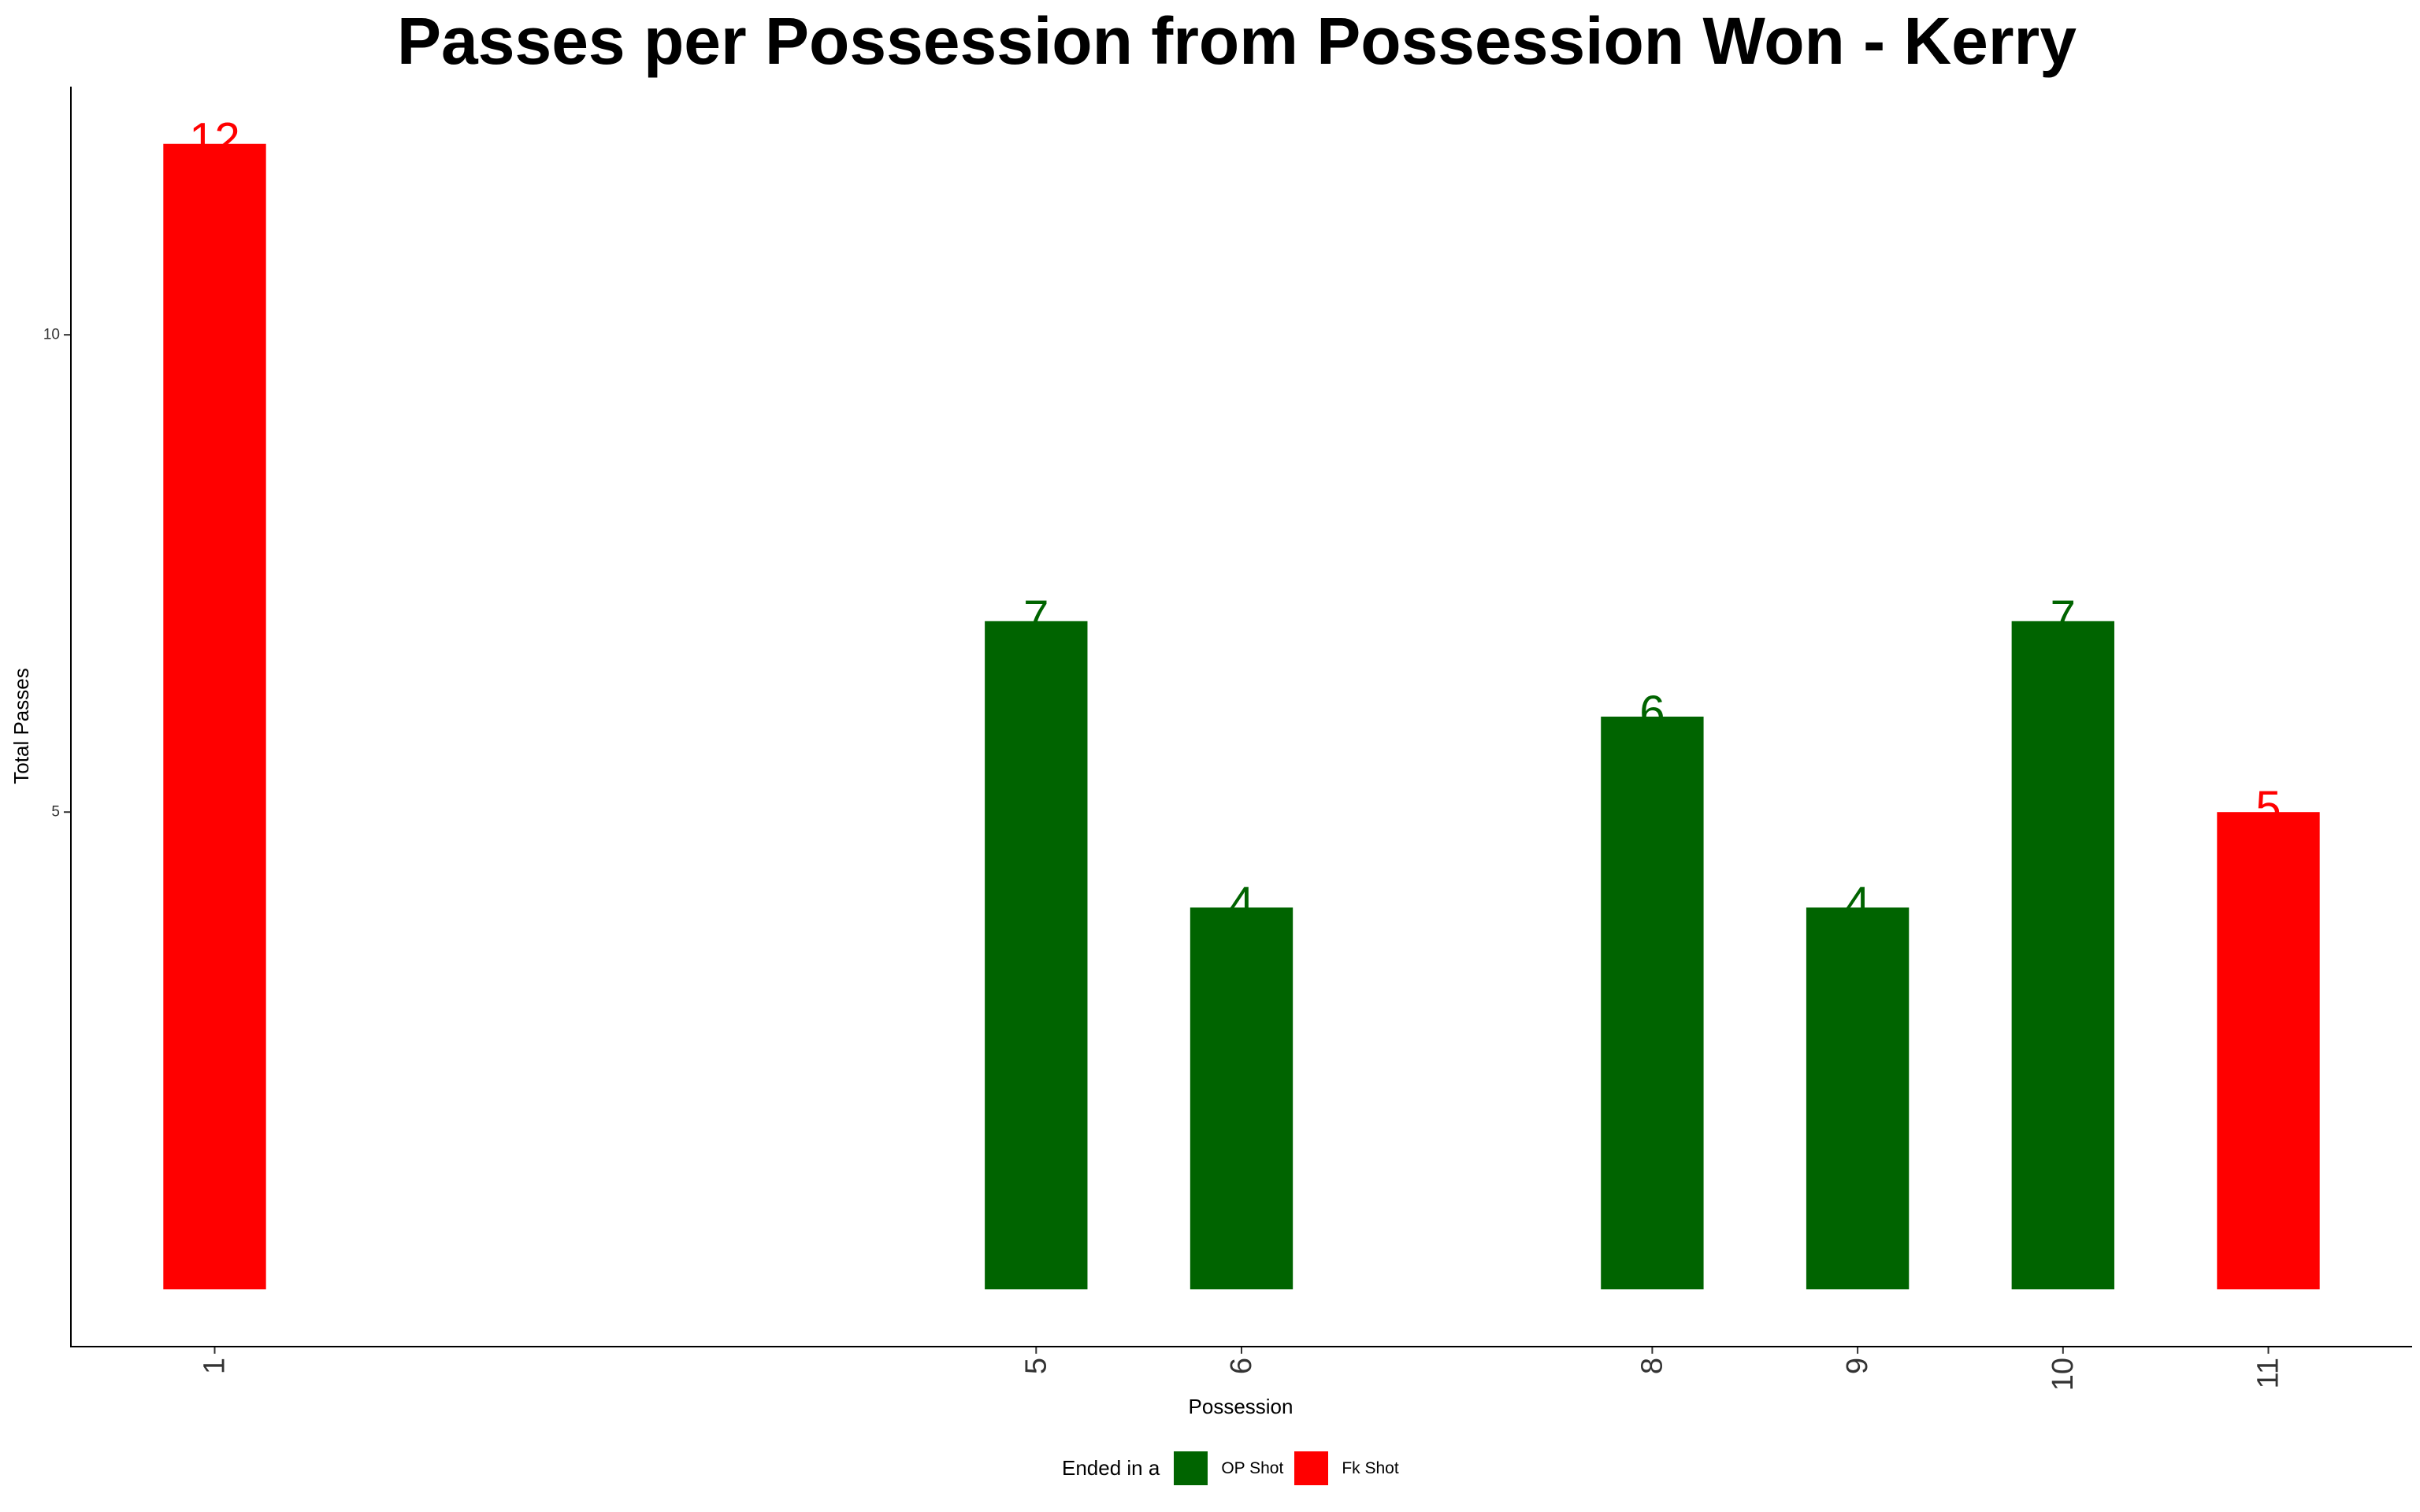 The image size is (2420, 1512). I want to click on legend: Ended in a OP Shot Fk Shot, so click(1236, 1468).